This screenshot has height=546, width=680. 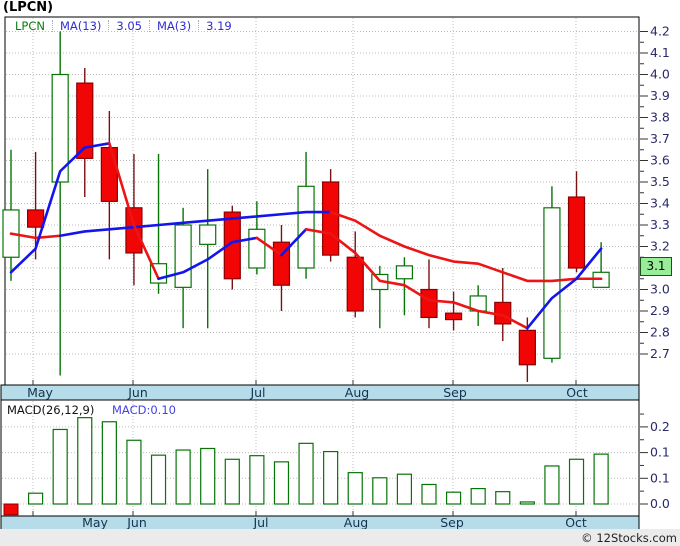 I want to click on footer-bar: © 12Stocks.com, so click(x=340, y=537).